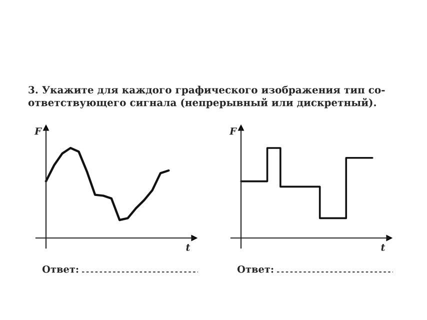  I want to click on text: 3. Укажите для каждого графического изображения тип со- ответствующего сигнала (непрерывный или дискретный)., so click(206, 97).